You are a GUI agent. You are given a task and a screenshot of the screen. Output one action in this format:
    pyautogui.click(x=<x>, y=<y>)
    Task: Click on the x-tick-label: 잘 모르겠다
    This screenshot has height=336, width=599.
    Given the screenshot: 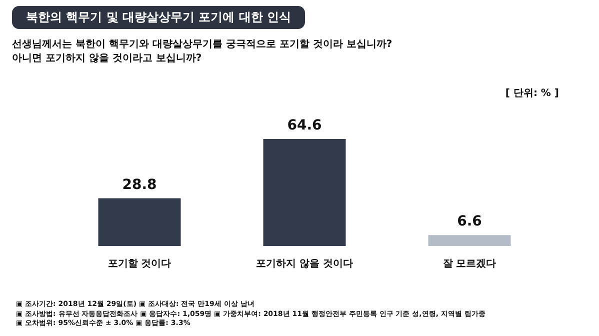 What is the action you would take?
    pyautogui.click(x=469, y=264)
    